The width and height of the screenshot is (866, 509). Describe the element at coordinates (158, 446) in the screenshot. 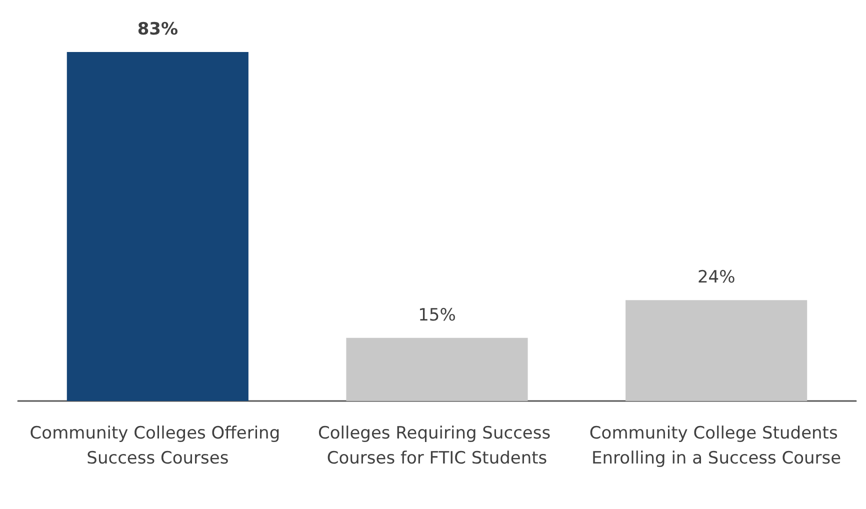

I see `x-tick-label: Community Colleges Offering Success Courses` at that location.